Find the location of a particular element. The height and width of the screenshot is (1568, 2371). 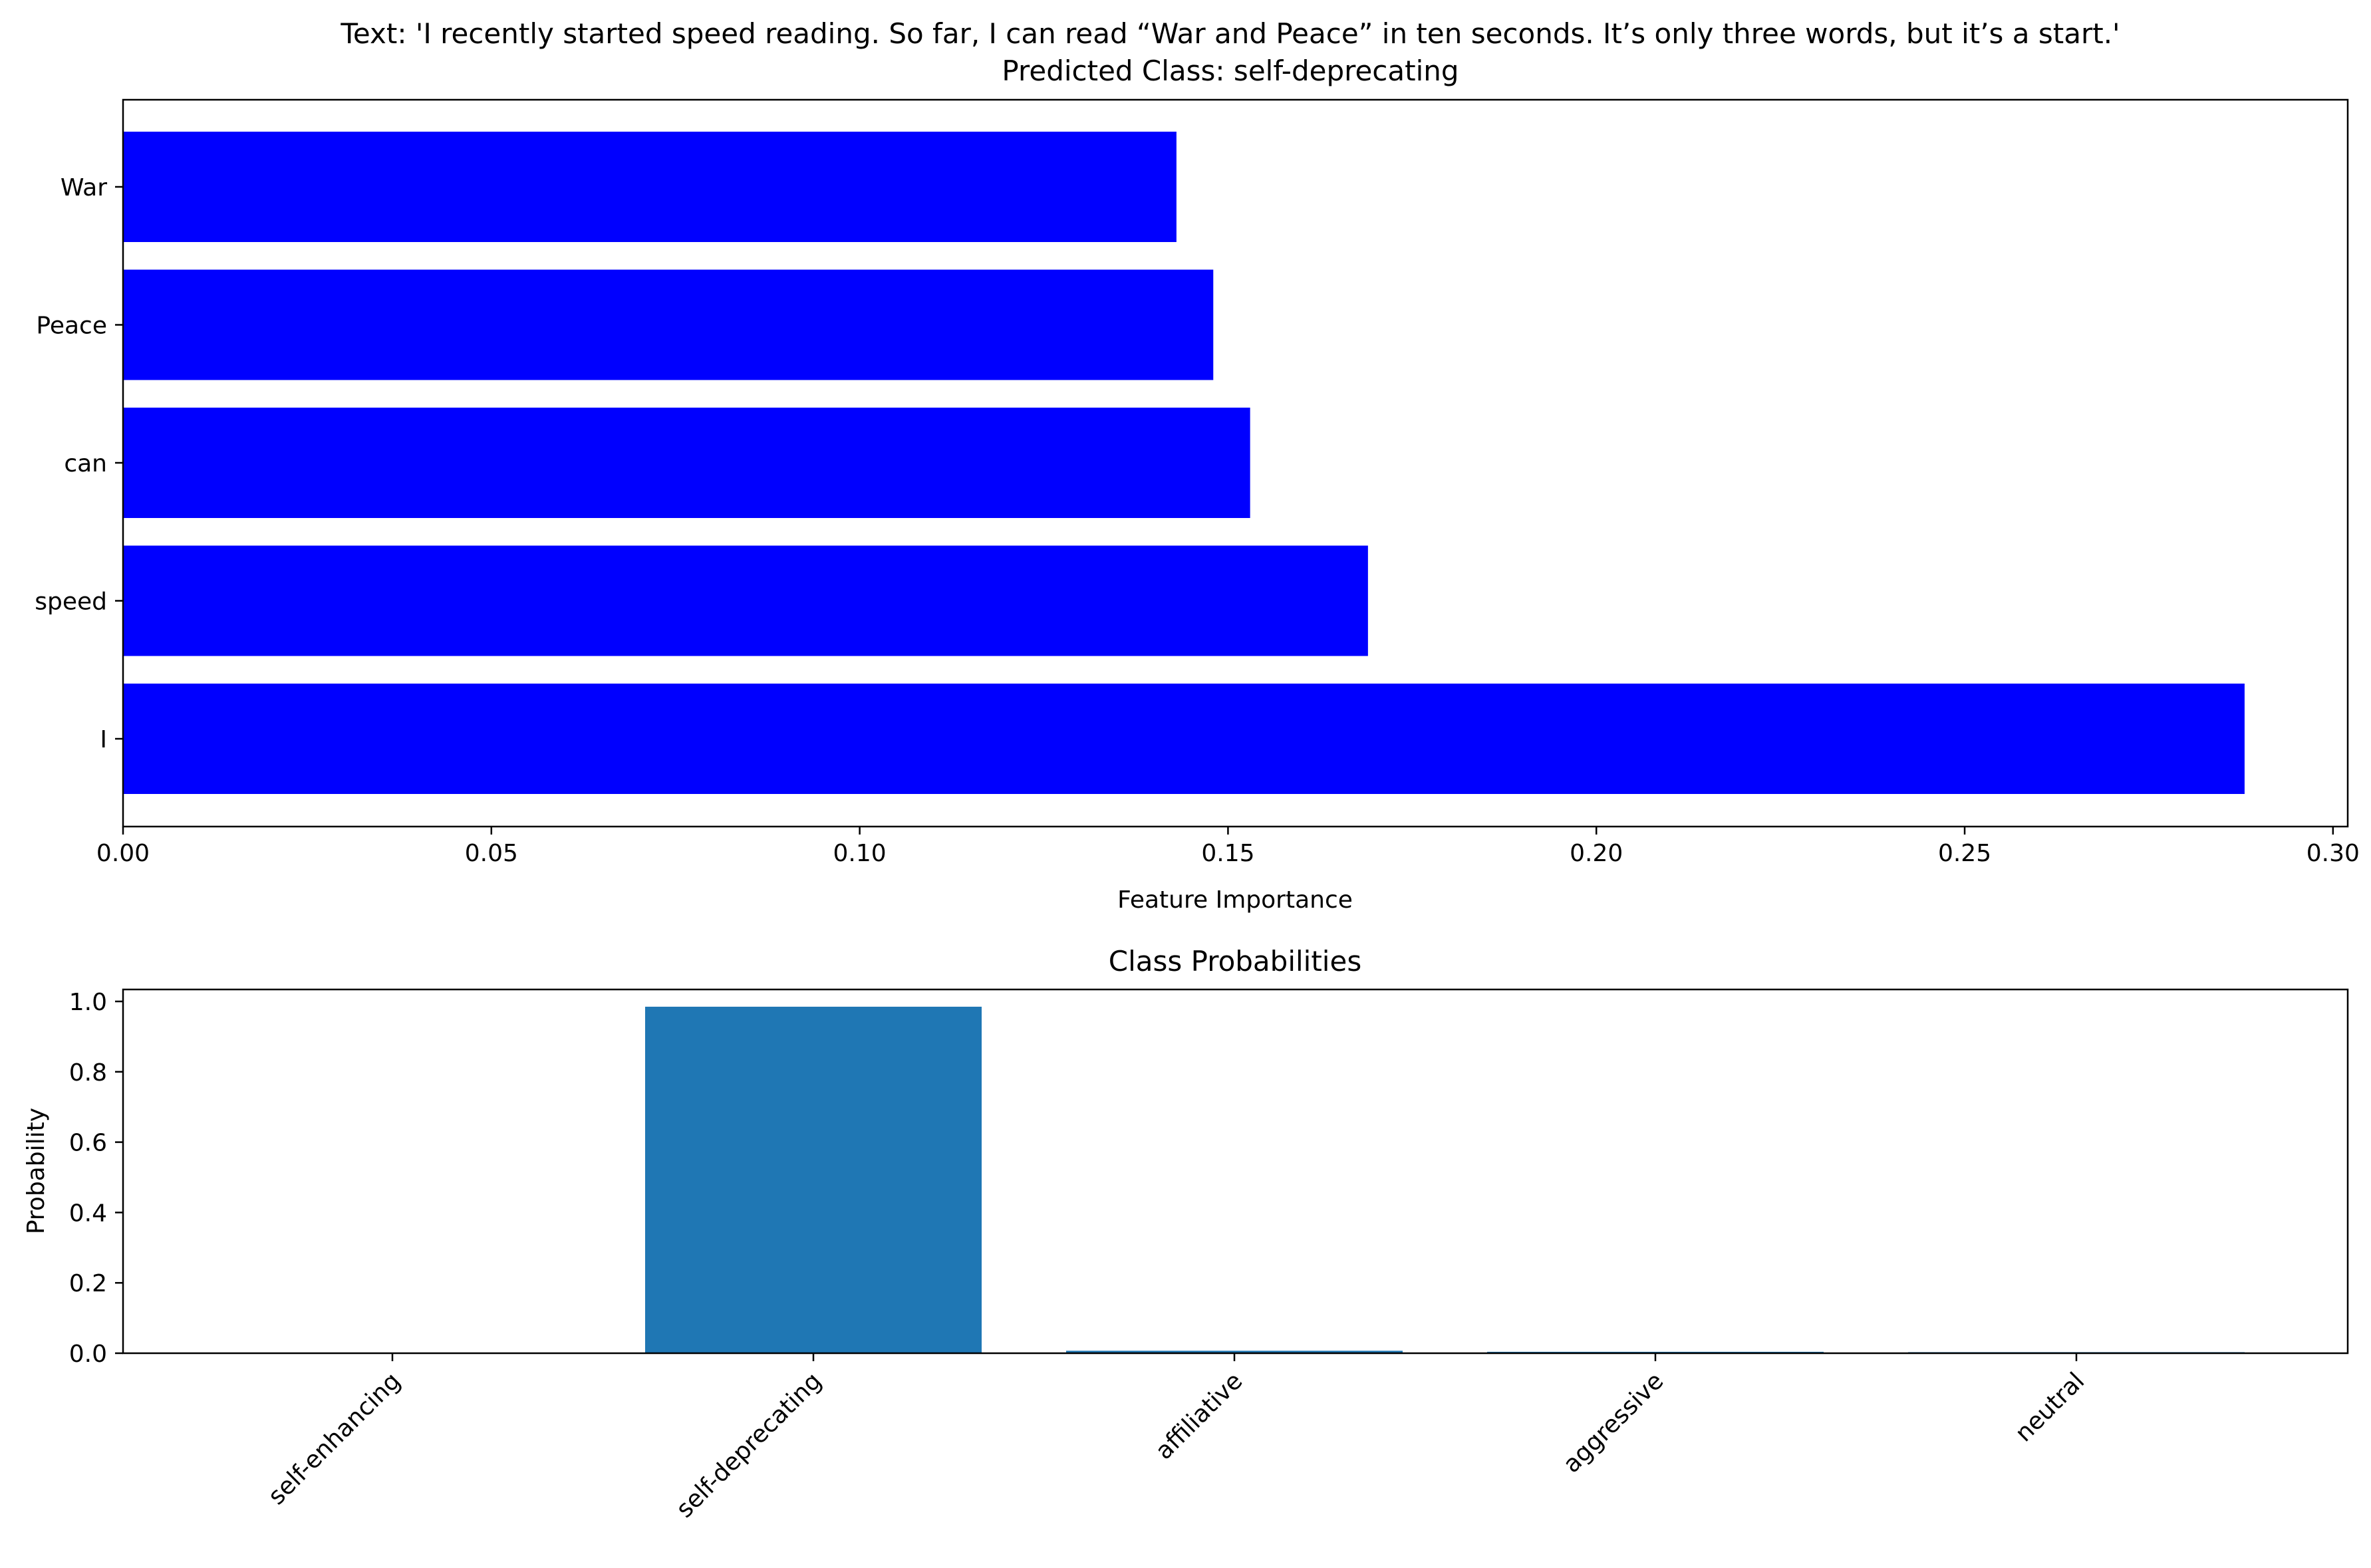

feature-y-tick-label-1: speed is located at coordinates (71, 602).